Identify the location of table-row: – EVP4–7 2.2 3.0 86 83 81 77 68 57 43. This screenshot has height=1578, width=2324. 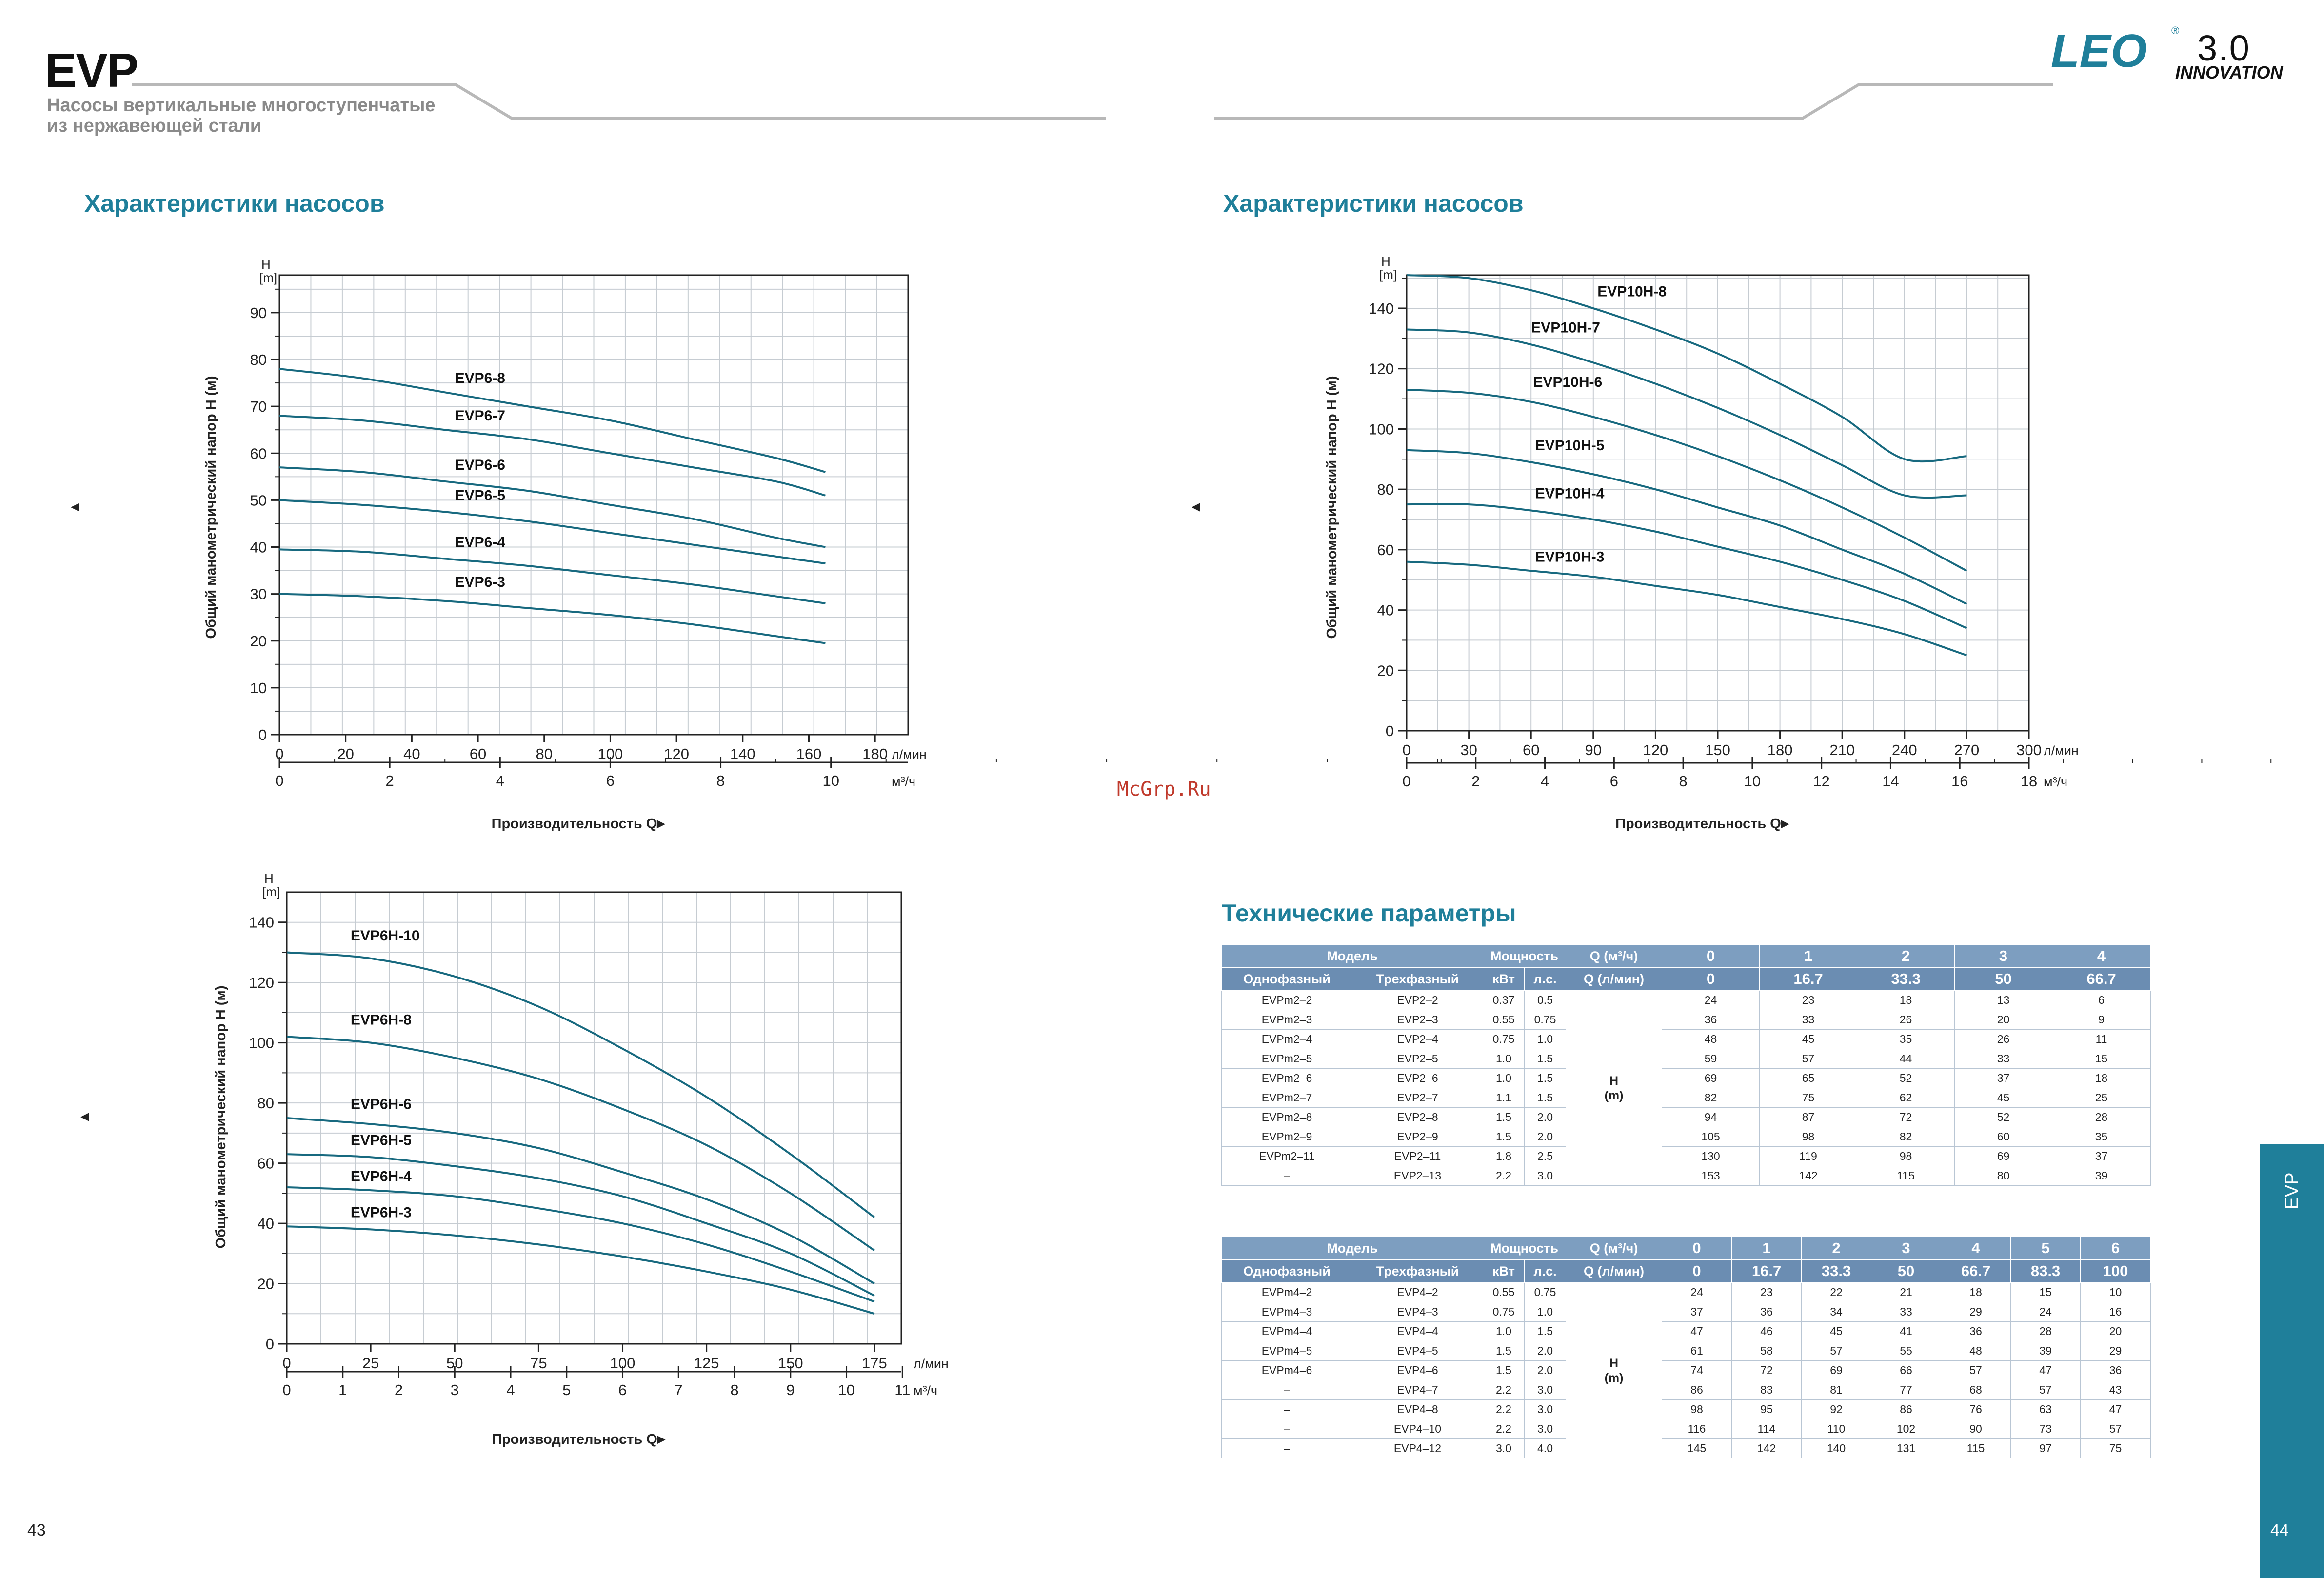
(1686, 1390).